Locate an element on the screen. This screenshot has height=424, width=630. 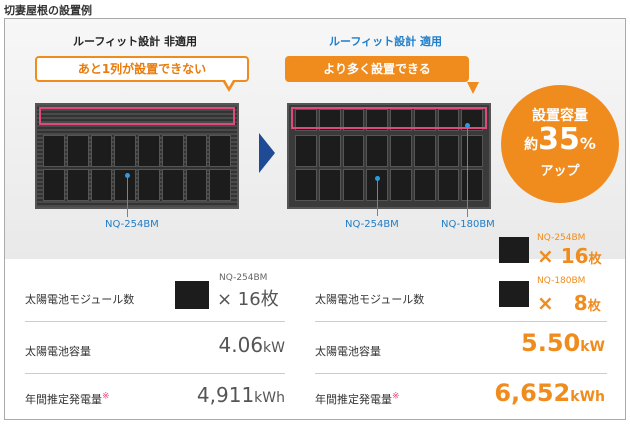
right-marker-dot-a is located at coordinates (377, 178).